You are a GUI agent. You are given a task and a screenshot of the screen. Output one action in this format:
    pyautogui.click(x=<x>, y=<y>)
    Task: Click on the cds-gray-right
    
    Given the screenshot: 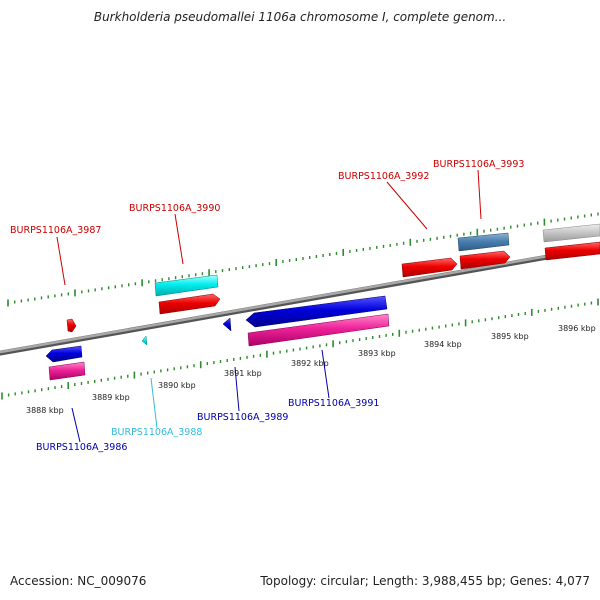 What is the action you would take?
    pyautogui.click(x=571, y=233)
    